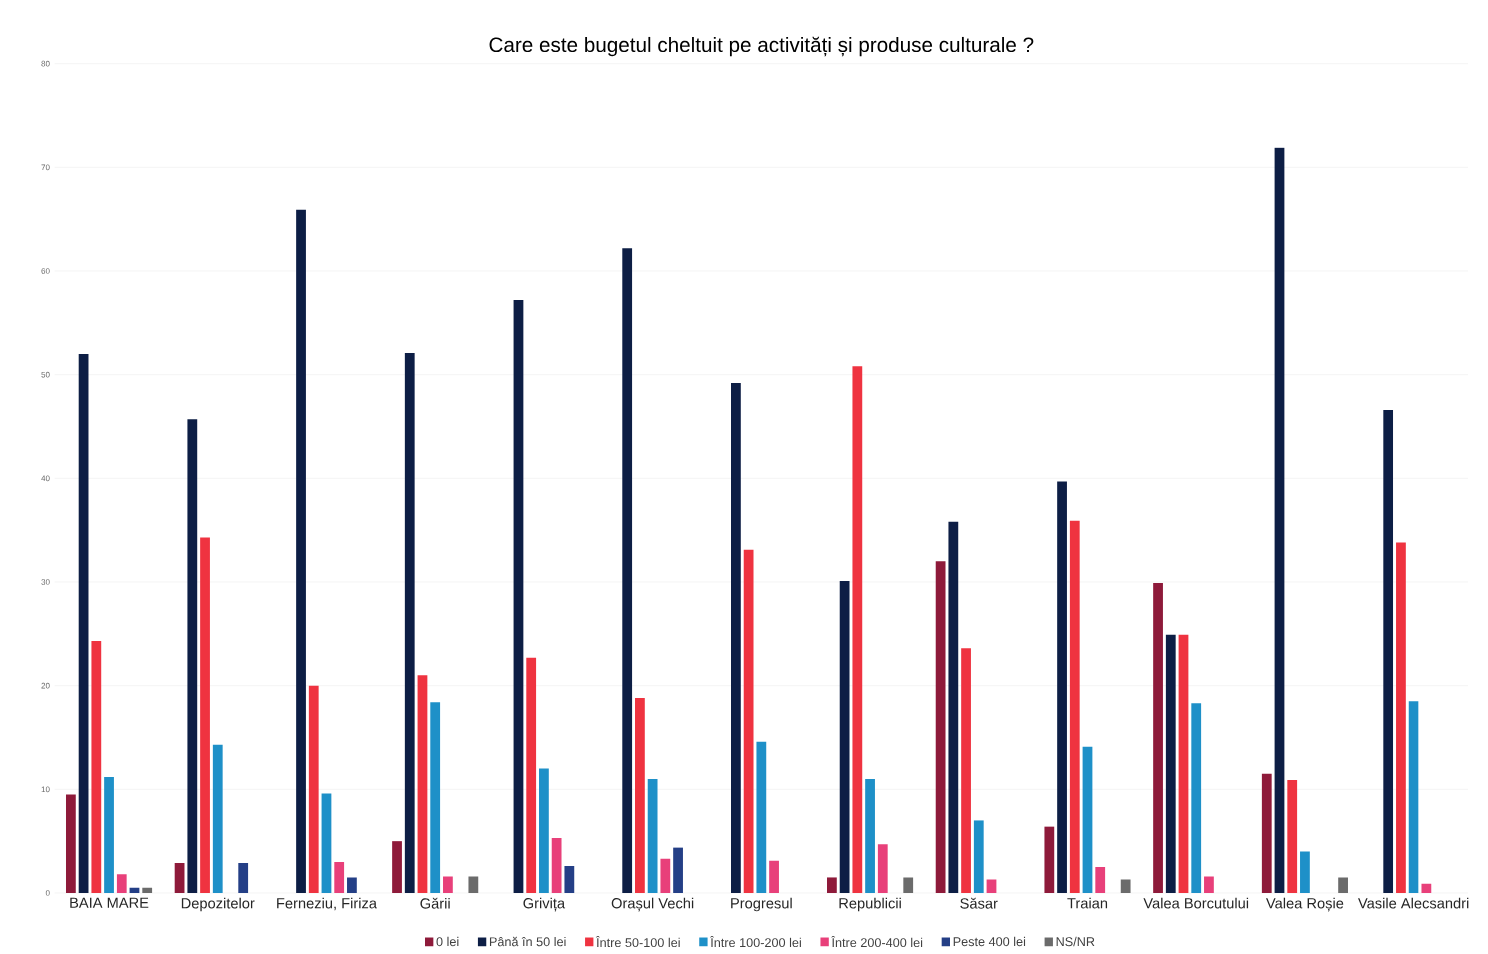 The image size is (1488, 954). What do you see at coordinates (1413, 903) in the screenshot?
I see `x-tick-label: Vasile Alecsandri` at bounding box center [1413, 903].